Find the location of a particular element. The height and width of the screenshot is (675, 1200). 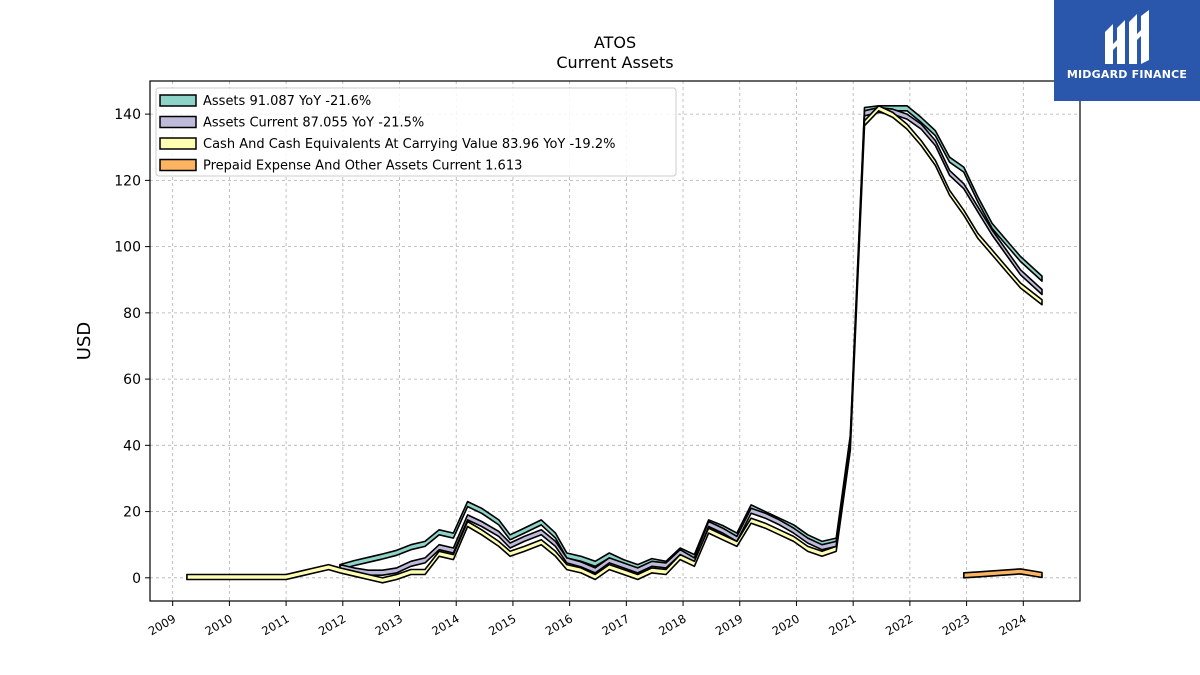

y-tick-label: 0 is located at coordinates (136, 579).